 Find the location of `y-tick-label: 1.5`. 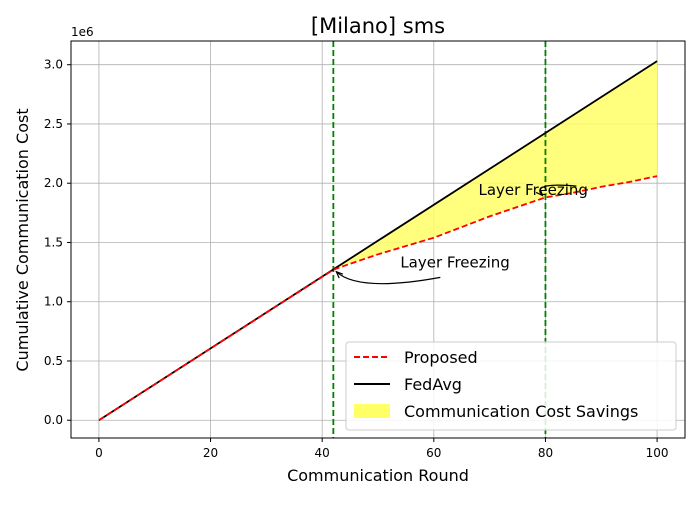

y-tick-label: 1.5 is located at coordinates (53, 242).